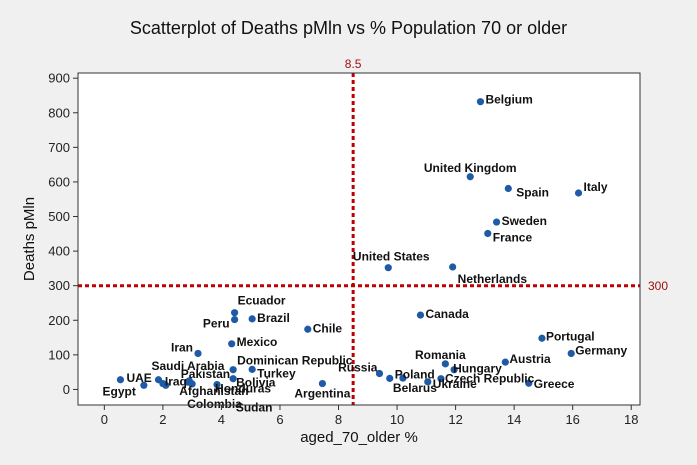 This screenshot has height=465, width=697. I want to click on data-point-peru, so click(234, 319).